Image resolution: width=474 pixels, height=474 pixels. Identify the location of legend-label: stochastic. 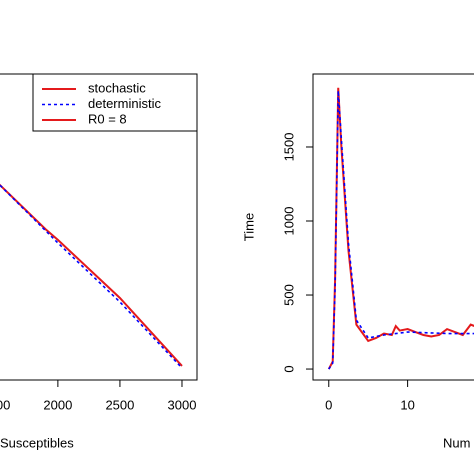
(117, 87).